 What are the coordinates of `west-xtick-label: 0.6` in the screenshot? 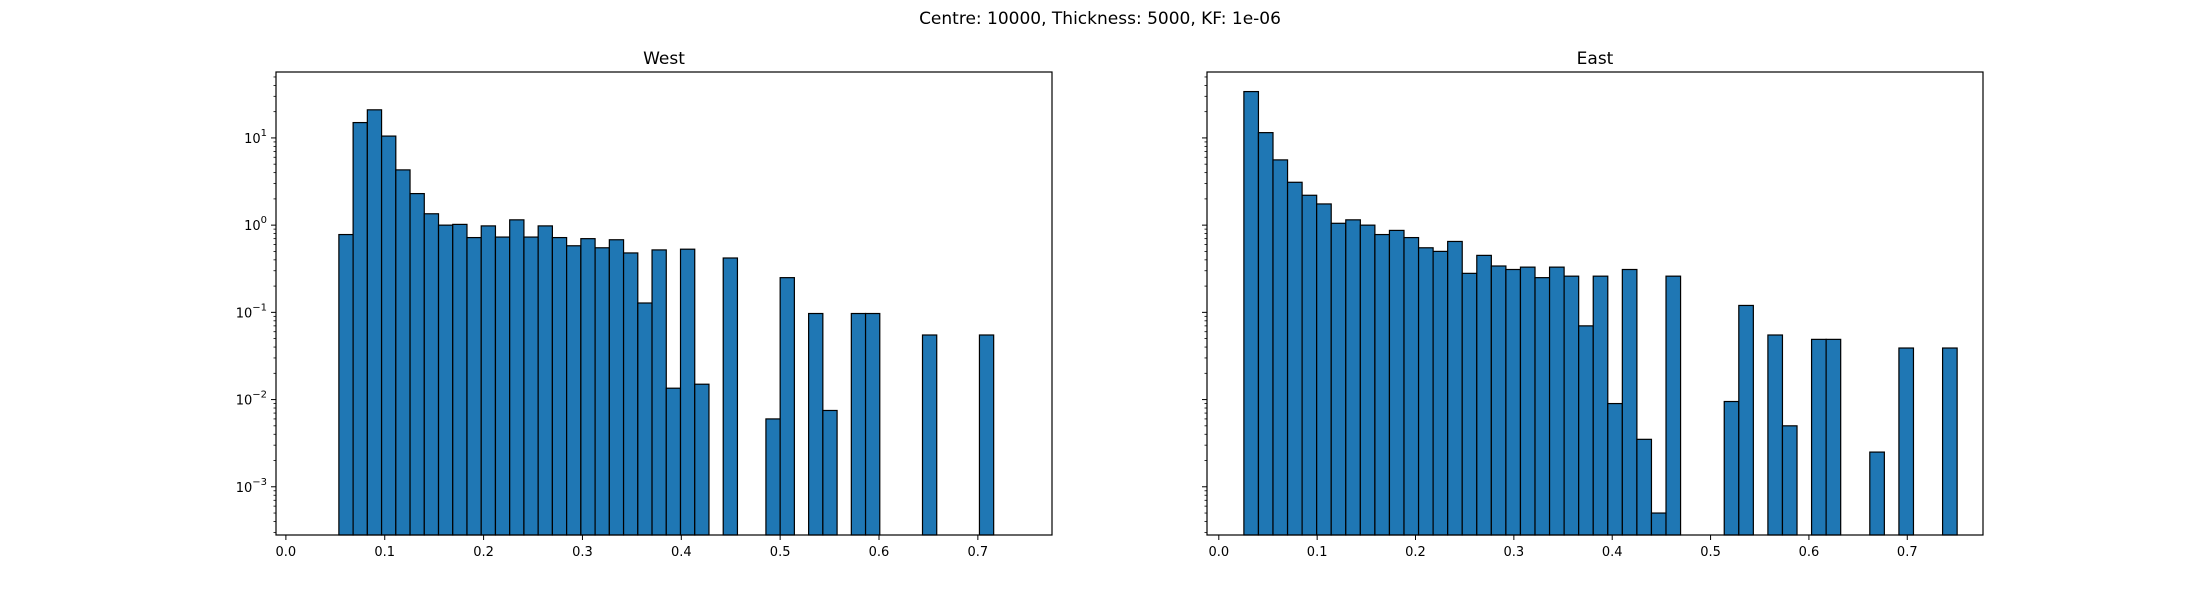 It's located at (879, 552).